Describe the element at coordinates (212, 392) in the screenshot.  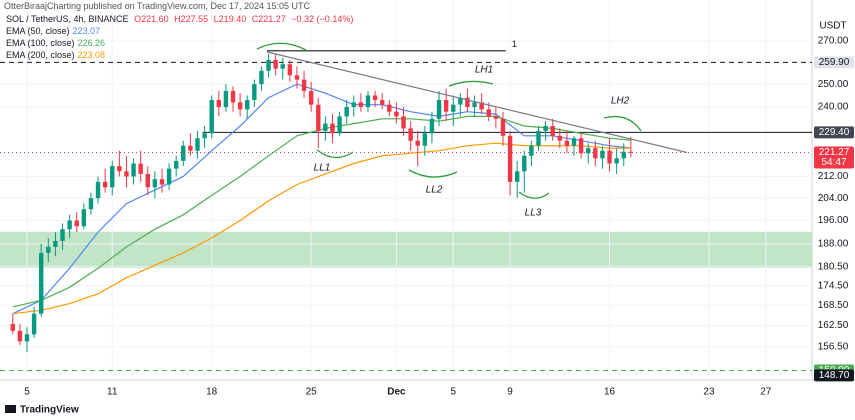
I see `x-tick-label: 18` at that location.